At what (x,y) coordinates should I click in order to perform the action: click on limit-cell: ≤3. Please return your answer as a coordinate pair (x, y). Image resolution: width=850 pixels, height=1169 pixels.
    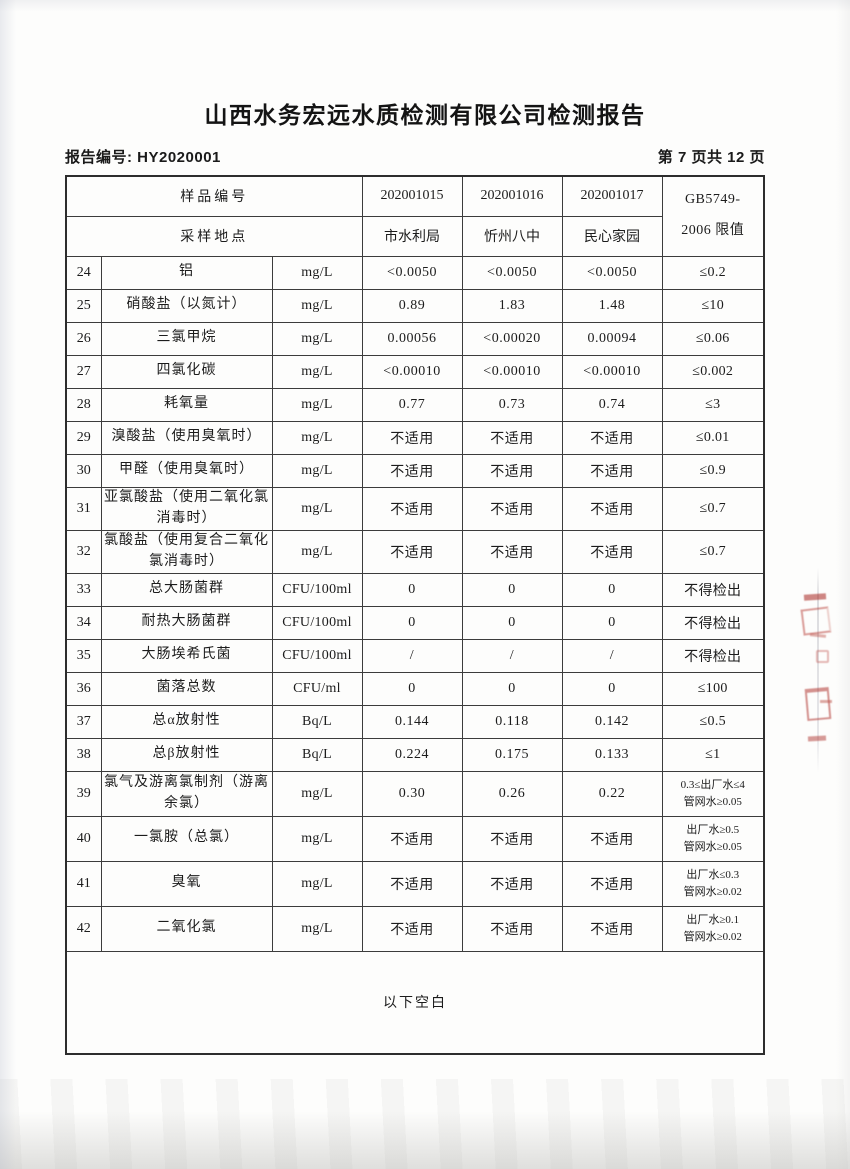
    Looking at the image, I should click on (713, 404).